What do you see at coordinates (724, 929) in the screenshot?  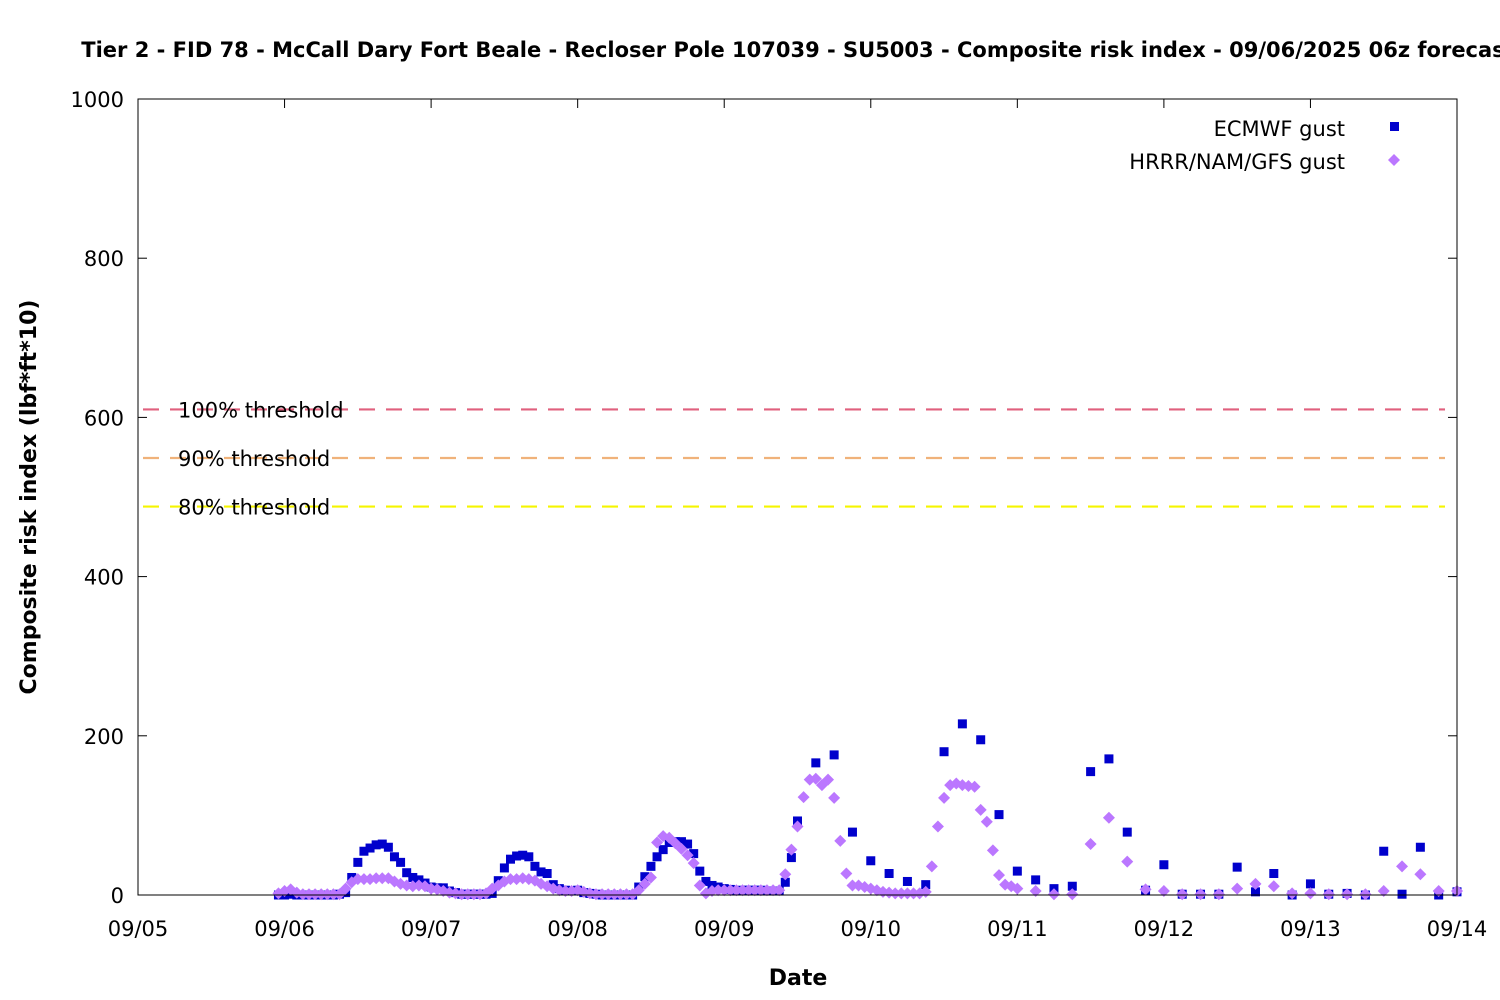 I see `x-tick-label: 09/09` at bounding box center [724, 929].